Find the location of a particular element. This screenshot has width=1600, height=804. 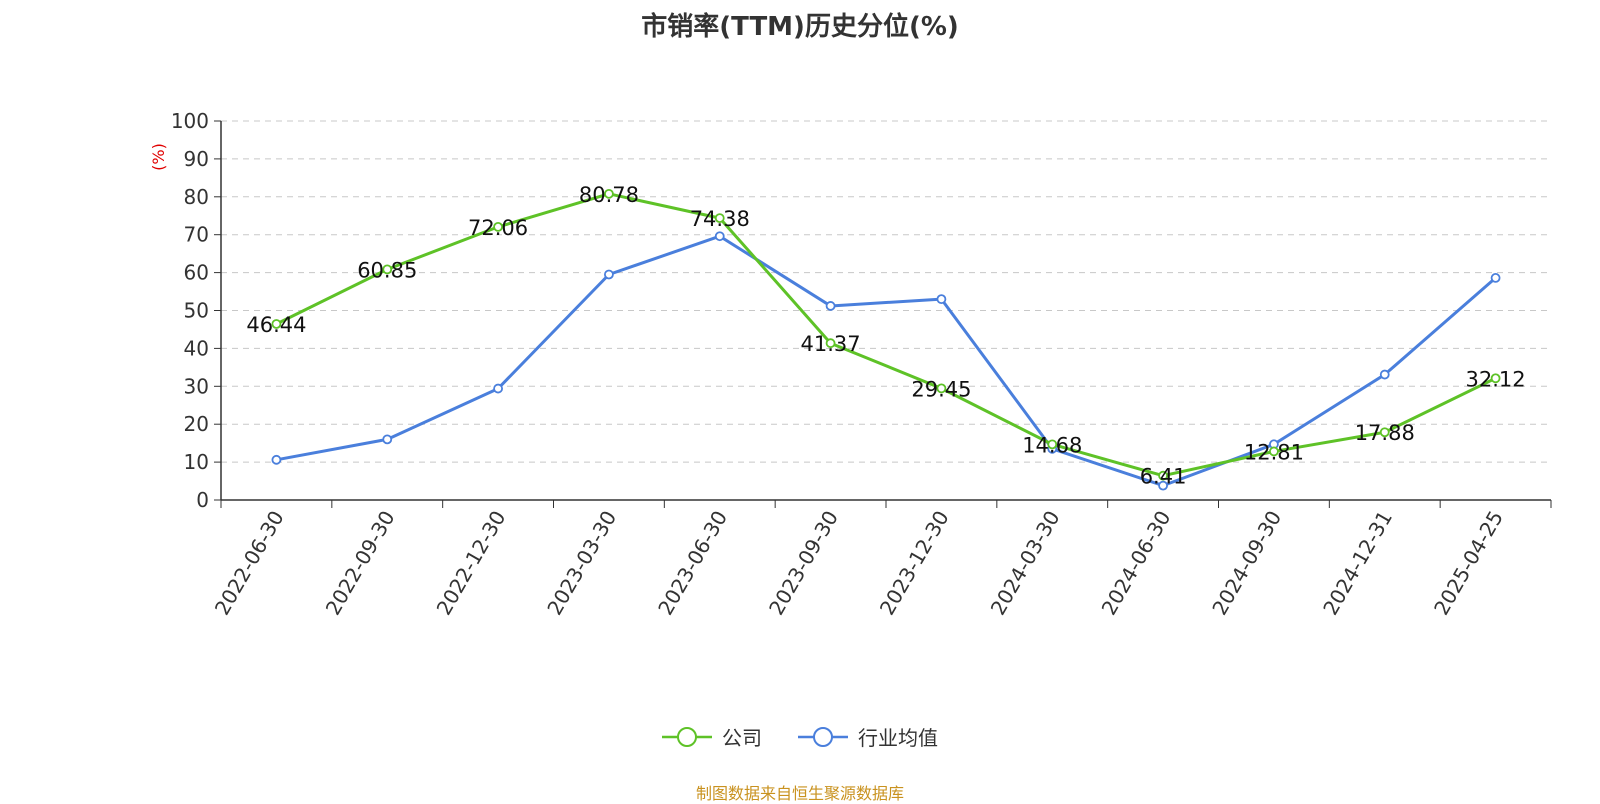

data-label: 60.85 is located at coordinates (387, 270).